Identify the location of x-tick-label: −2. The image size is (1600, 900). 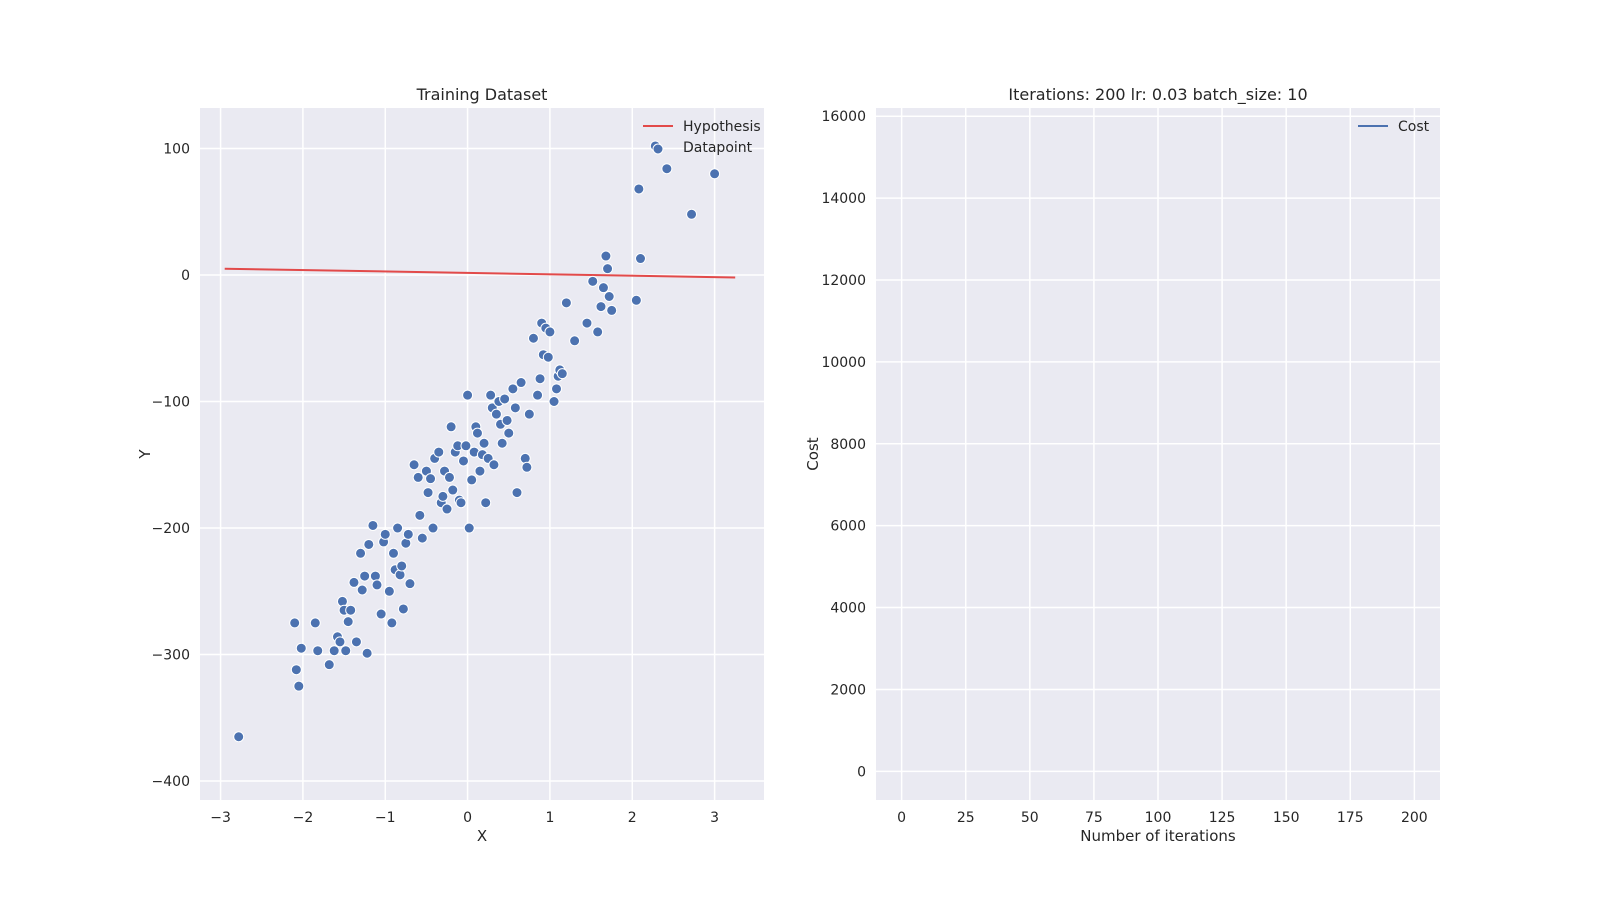
(303, 818).